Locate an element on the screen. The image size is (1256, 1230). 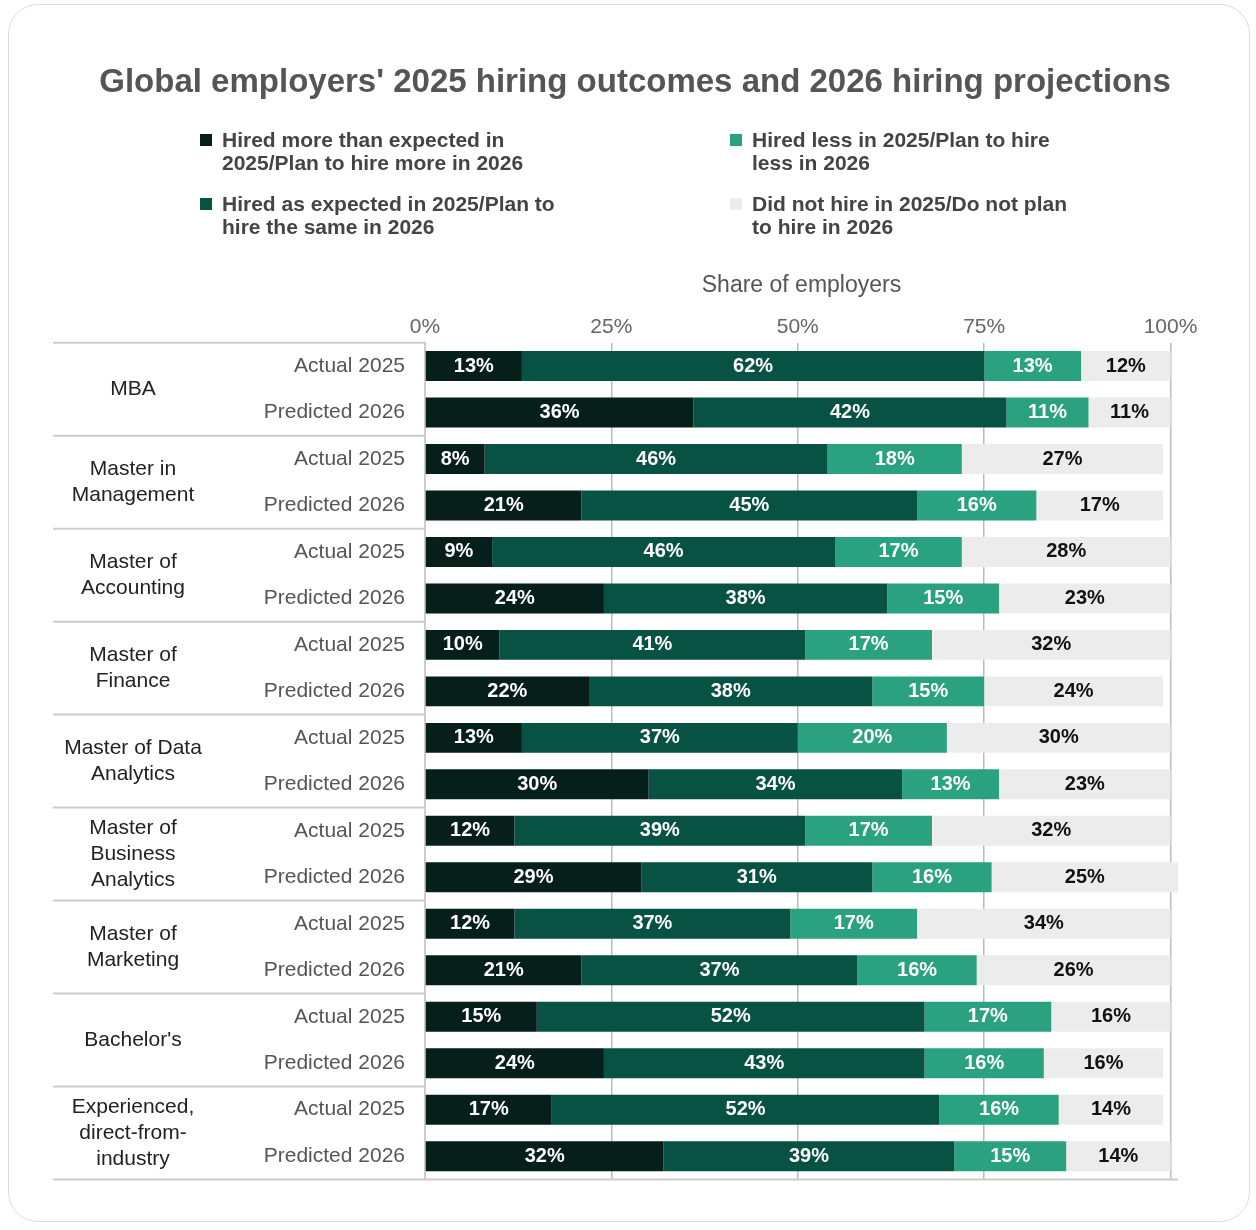
x-tick-label: 50% is located at coordinates (797, 325).